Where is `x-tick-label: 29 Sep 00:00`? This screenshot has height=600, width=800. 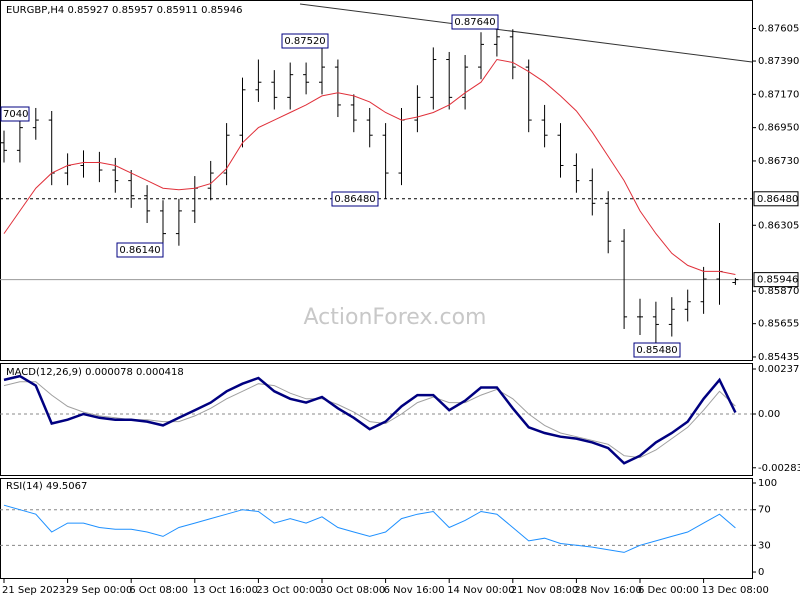
x-tick-label: 29 Sep 00:00 is located at coordinates (99, 590).